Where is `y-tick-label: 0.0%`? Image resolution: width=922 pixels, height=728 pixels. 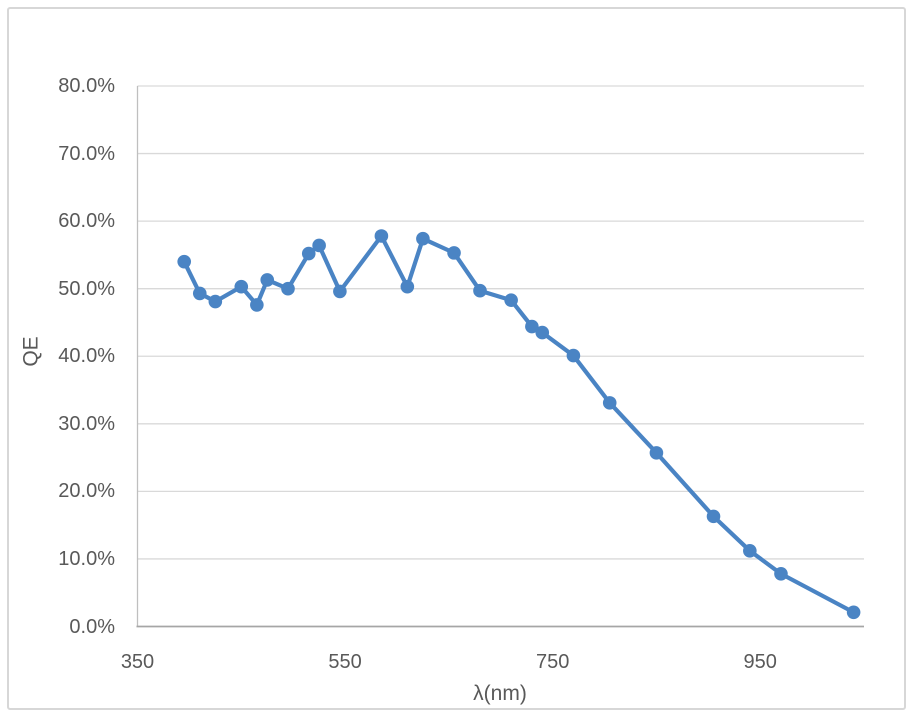
y-tick-label: 0.0% is located at coordinates (92, 626).